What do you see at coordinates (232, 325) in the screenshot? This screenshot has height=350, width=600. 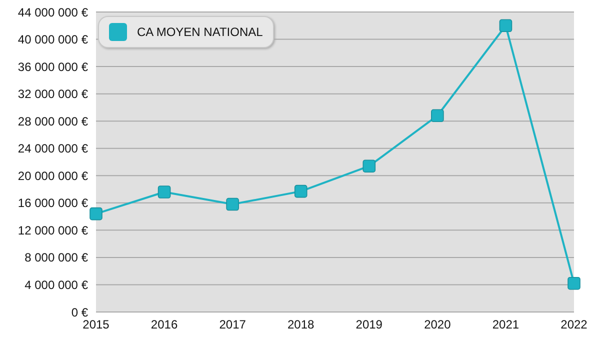 I see `x-tick-label: 2017` at bounding box center [232, 325].